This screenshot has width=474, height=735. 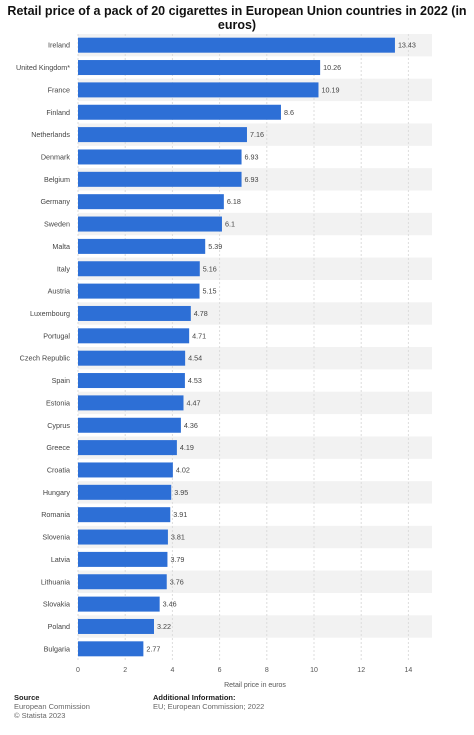 What do you see at coordinates (57, 492) in the screenshot?
I see `category-label: Hungary` at bounding box center [57, 492].